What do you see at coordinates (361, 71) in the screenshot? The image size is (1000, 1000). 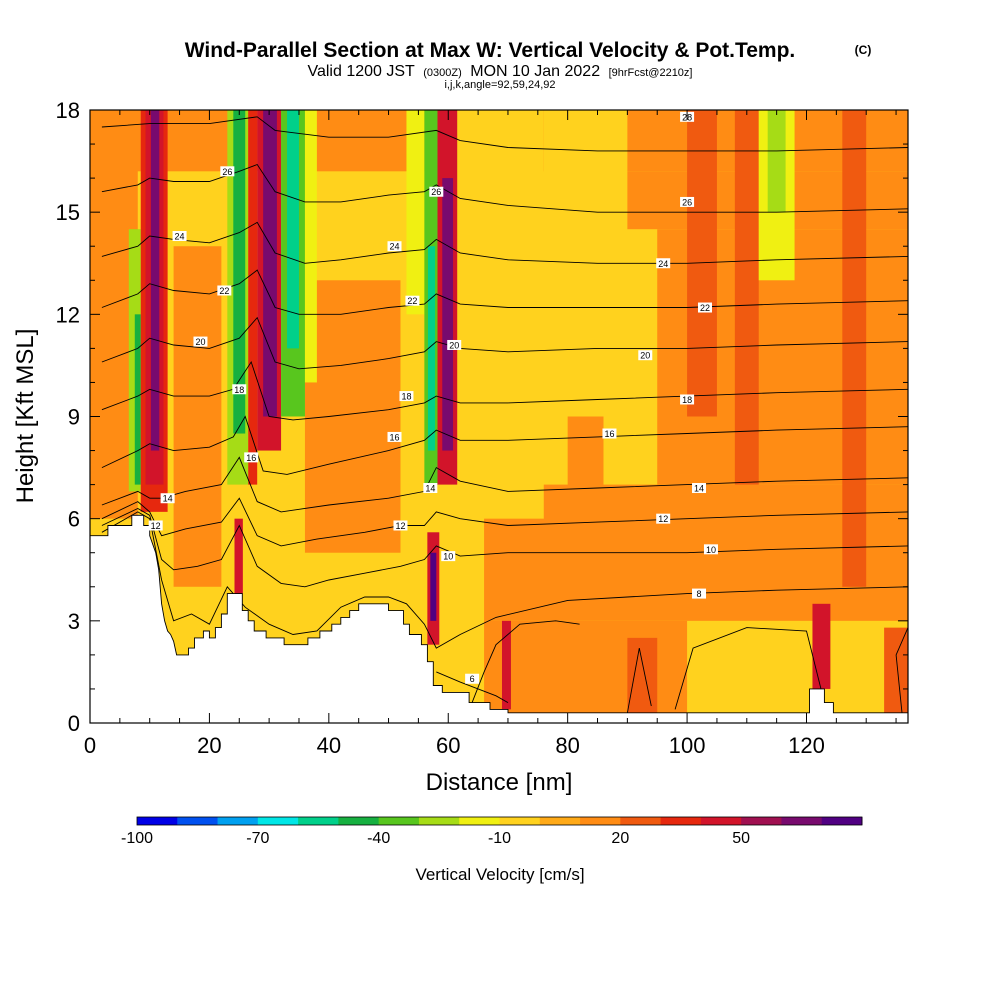 I see `subtitle-valid: Valid 1200 JST` at bounding box center [361, 71].